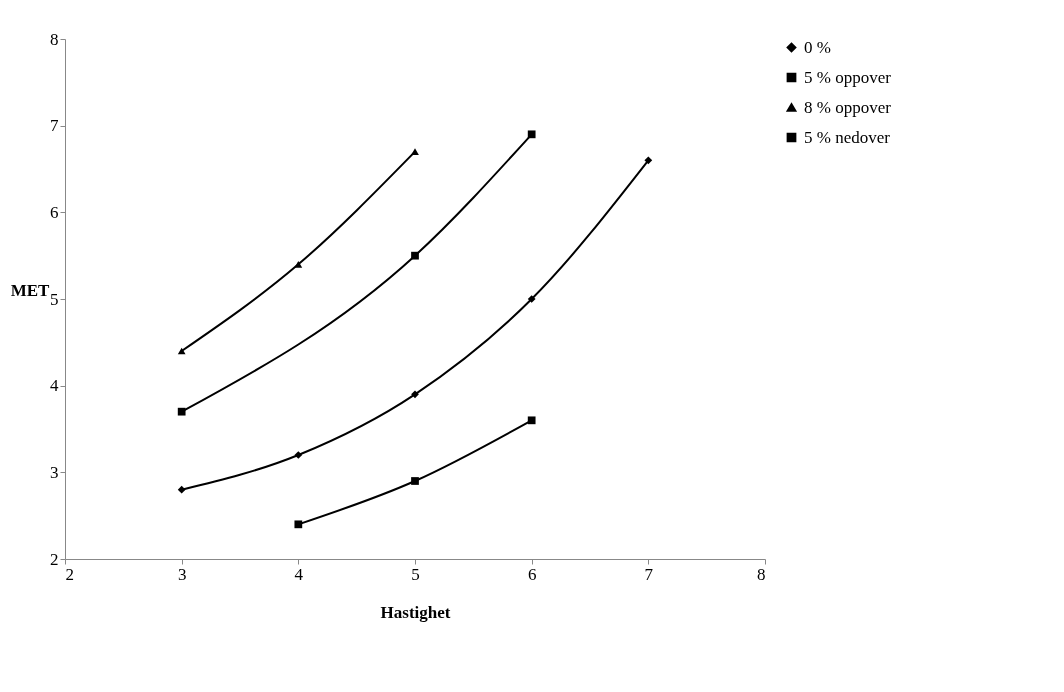 This screenshot has height=692, width=1064. What do you see at coordinates (415, 612) in the screenshot?
I see `x-axis-title: Hastighet` at bounding box center [415, 612].